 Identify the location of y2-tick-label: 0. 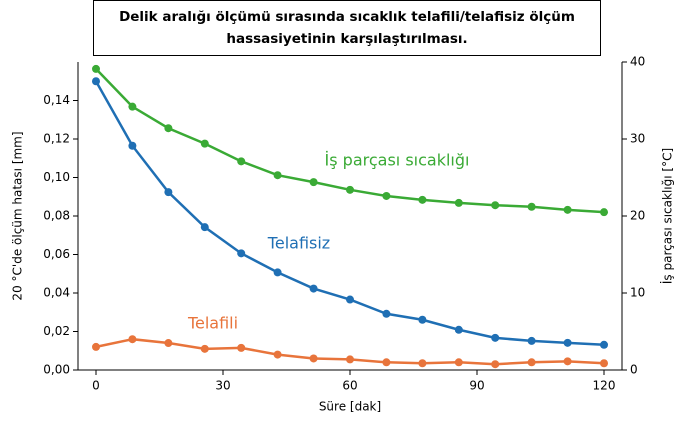
(634, 370).